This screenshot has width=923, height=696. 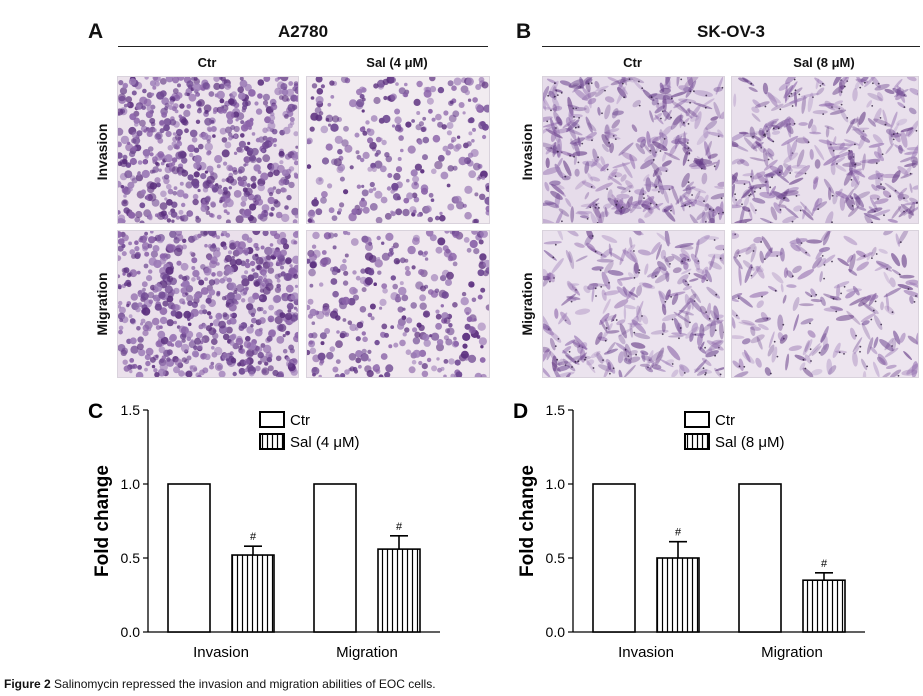 I want to click on panel-b-col-sal: Sal (8 μM), so click(x=824, y=62).